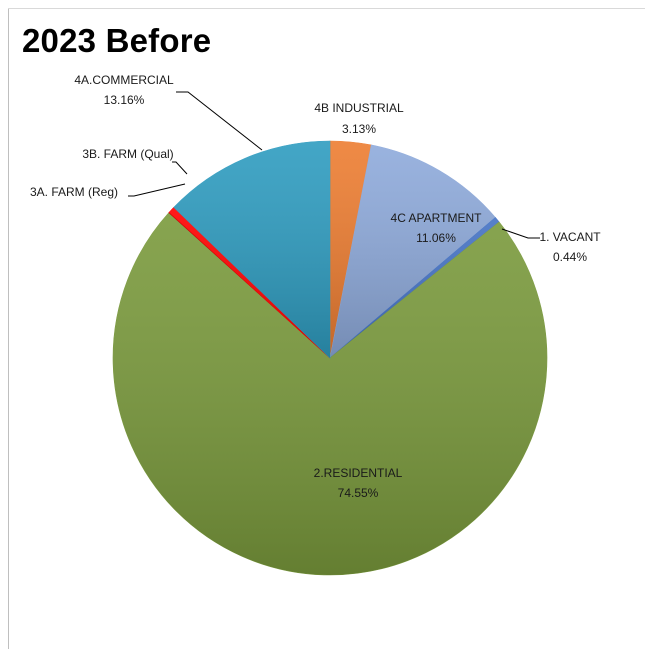 The image size is (645, 649). I want to click on slice-percent-4a-commercial: 13.16%, so click(124, 100).